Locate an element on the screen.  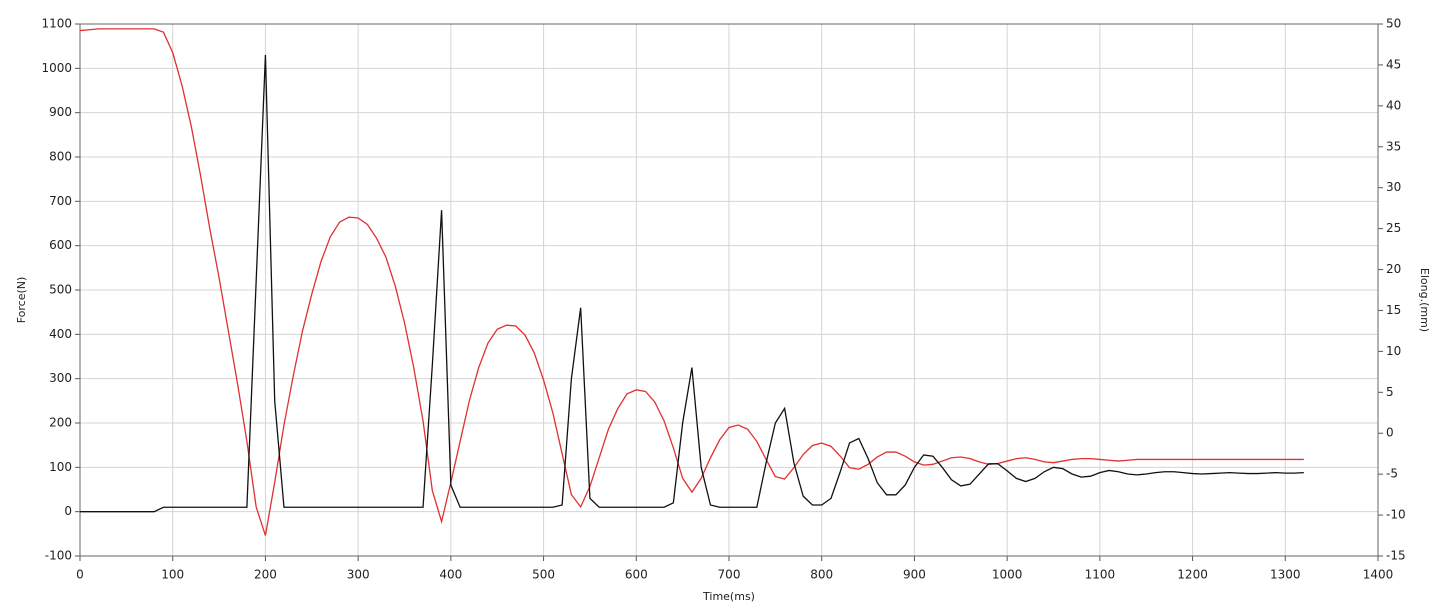
y-tick-label: 0 is located at coordinates (68, 511).